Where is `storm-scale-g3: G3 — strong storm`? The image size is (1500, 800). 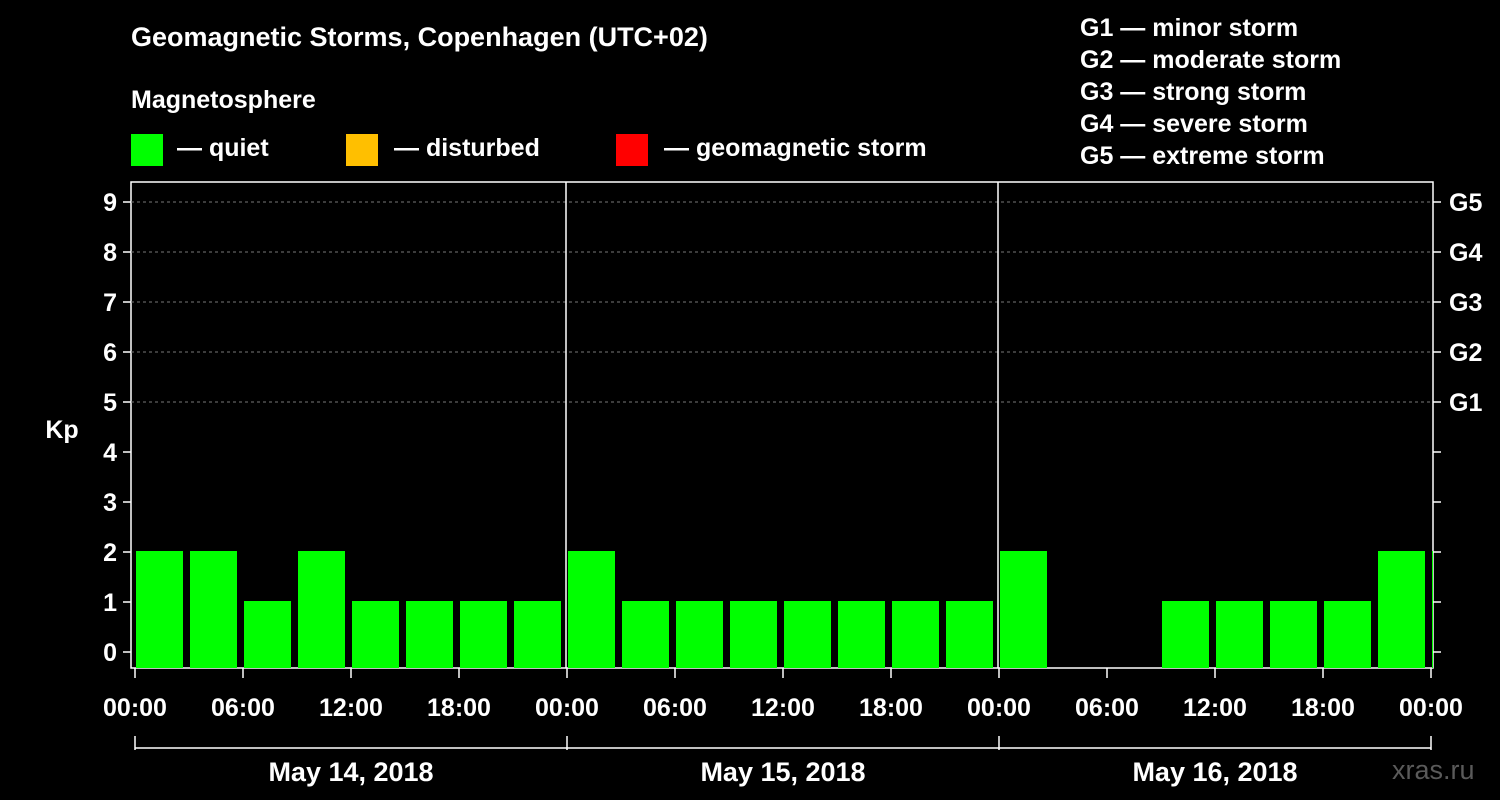
storm-scale-g3: G3 — strong storm is located at coordinates (1193, 92).